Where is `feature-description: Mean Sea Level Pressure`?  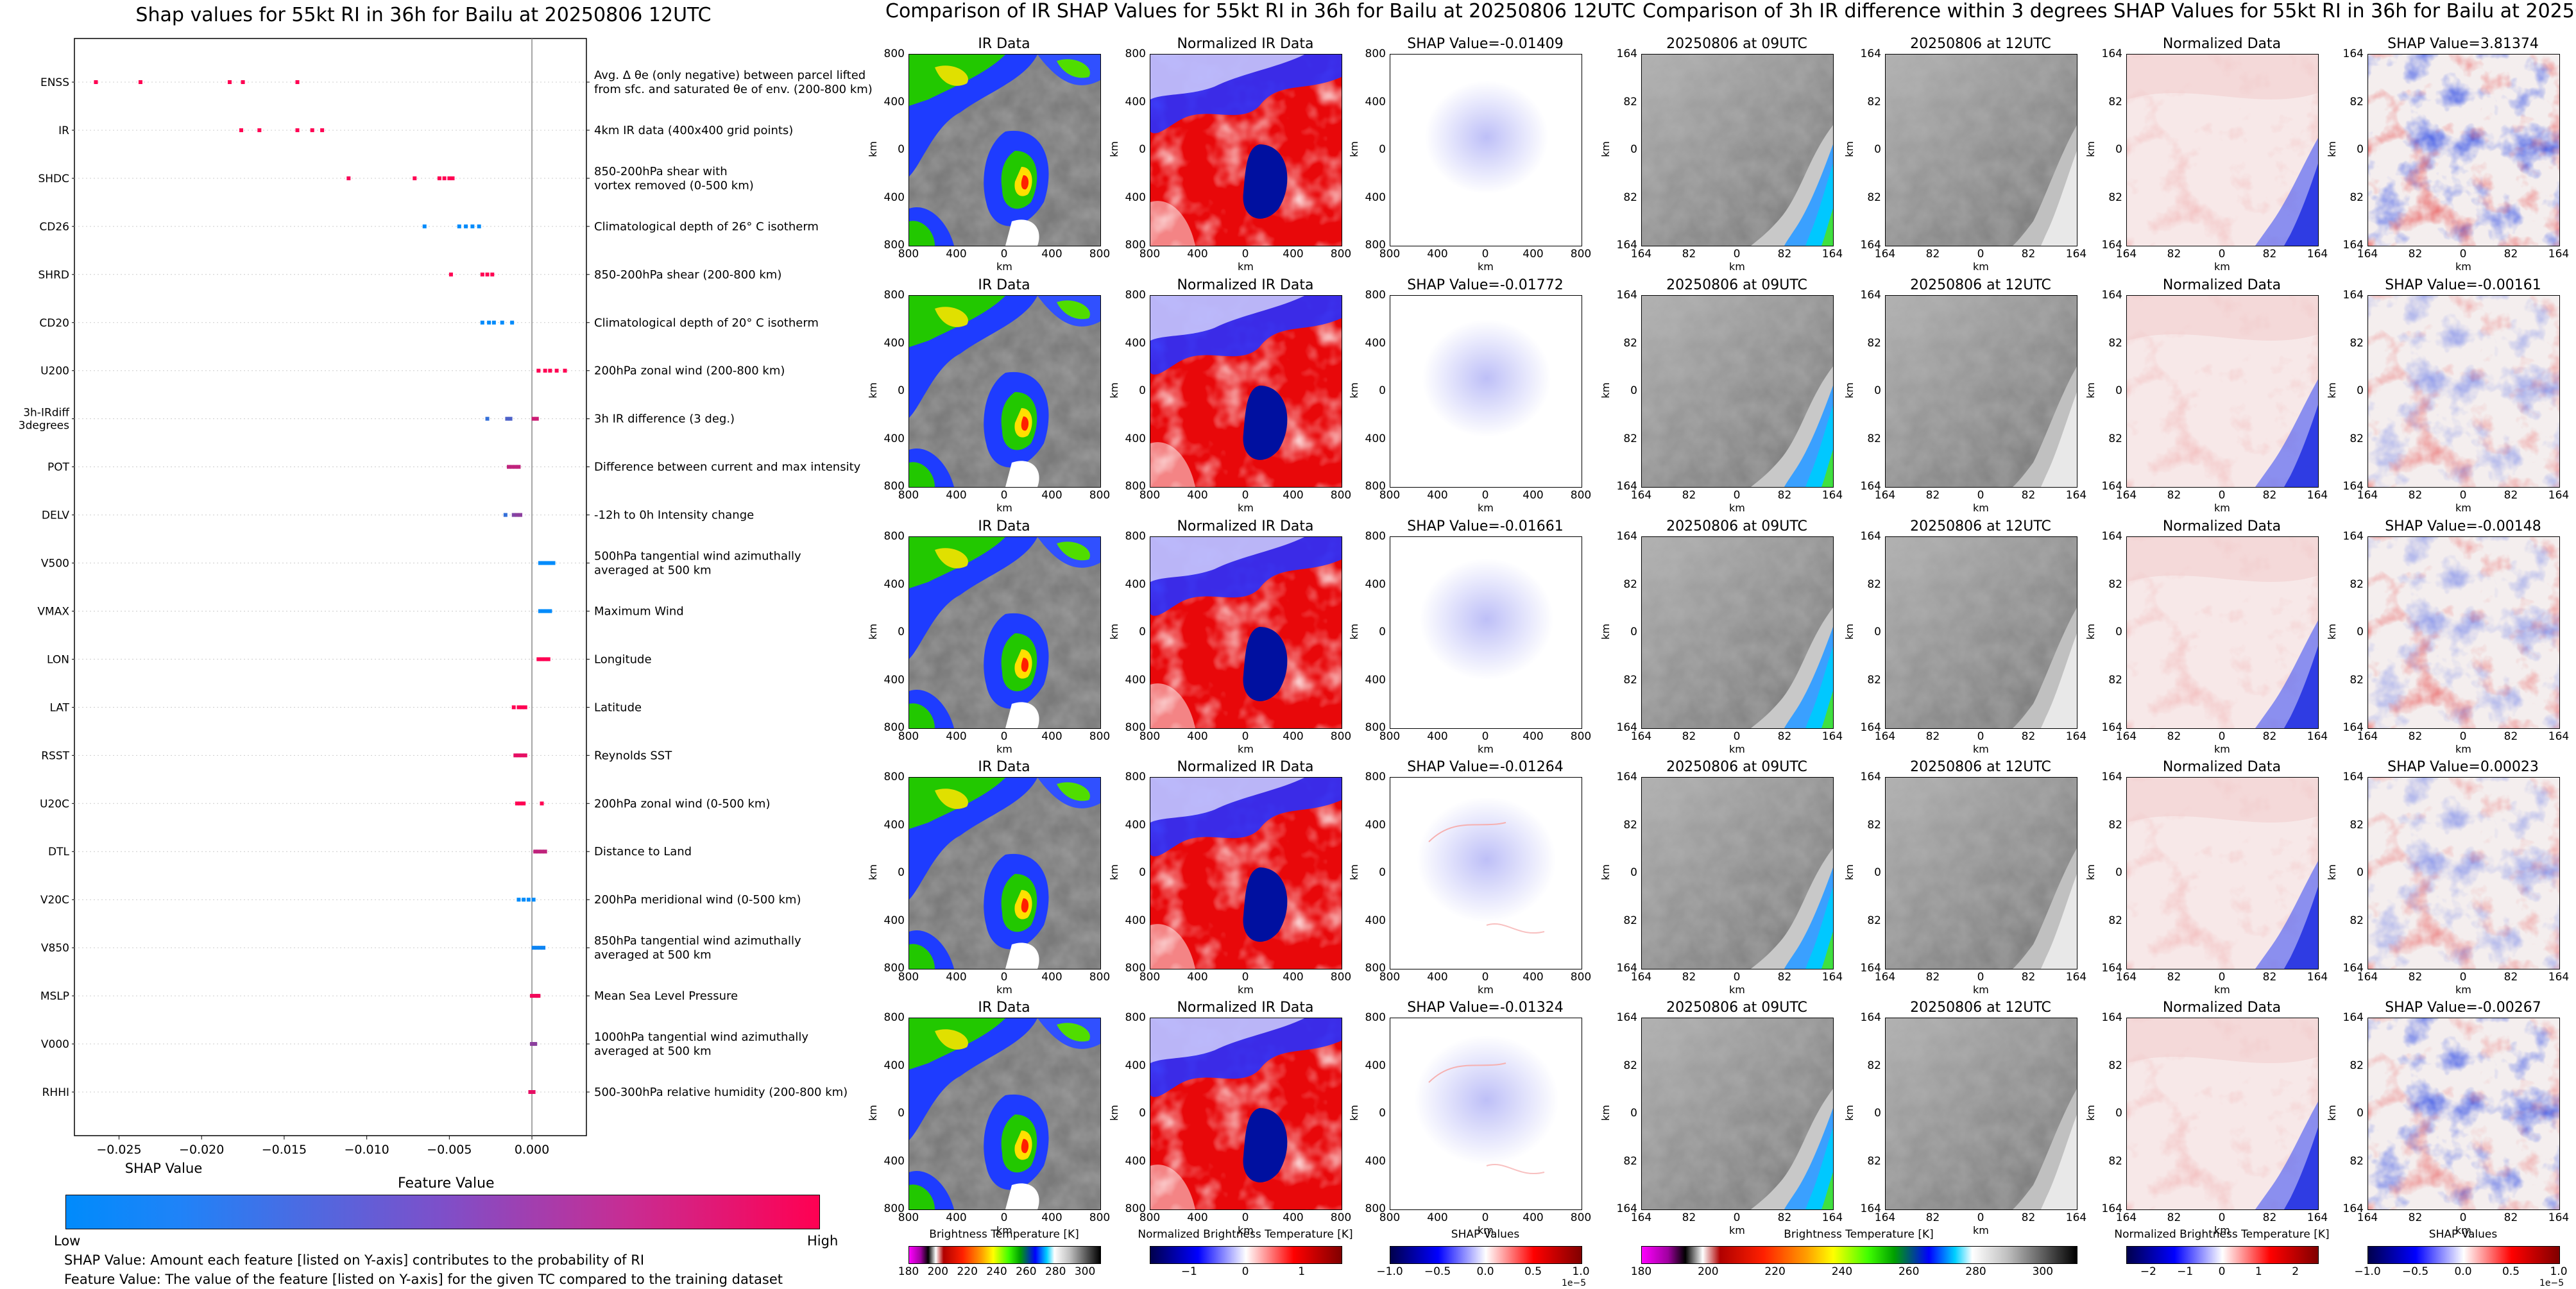
feature-description: Mean Sea Level Pressure is located at coordinates (666, 996).